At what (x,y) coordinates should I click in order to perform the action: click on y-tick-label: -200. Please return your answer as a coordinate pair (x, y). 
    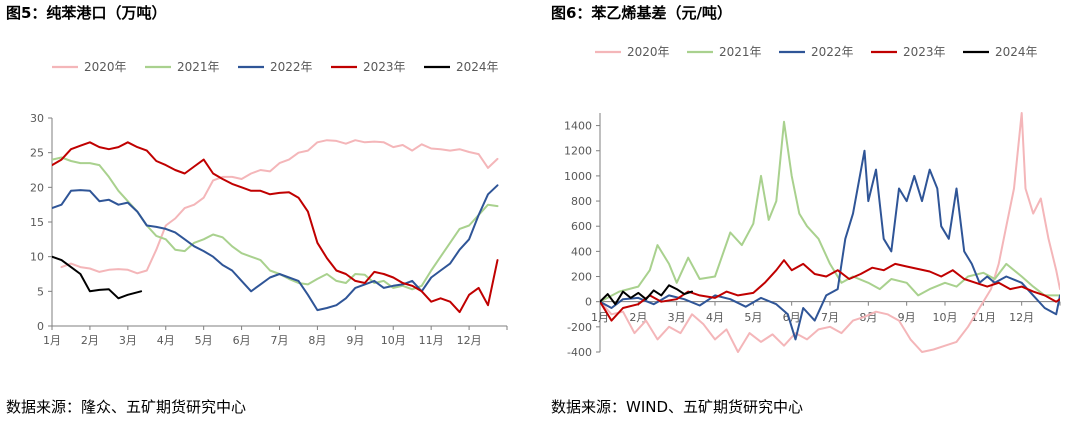
    Looking at the image, I should click on (579, 327).